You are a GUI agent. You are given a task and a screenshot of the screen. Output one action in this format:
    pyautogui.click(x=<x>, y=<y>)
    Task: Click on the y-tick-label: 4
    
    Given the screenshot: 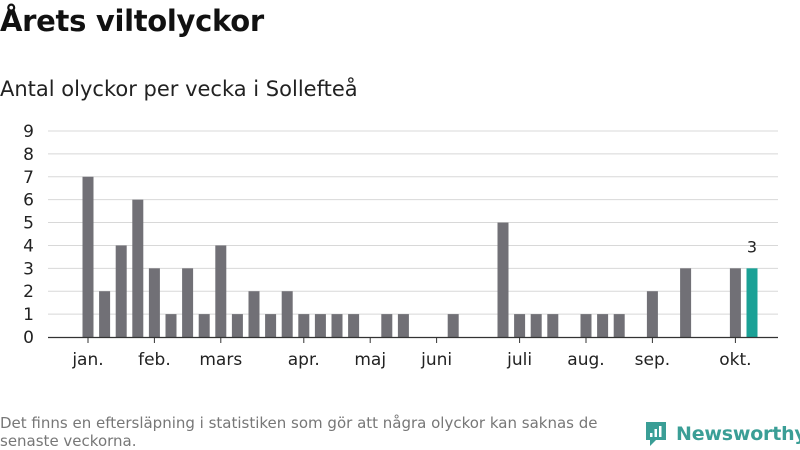 What is the action you would take?
    pyautogui.click(x=28, y=246)
    